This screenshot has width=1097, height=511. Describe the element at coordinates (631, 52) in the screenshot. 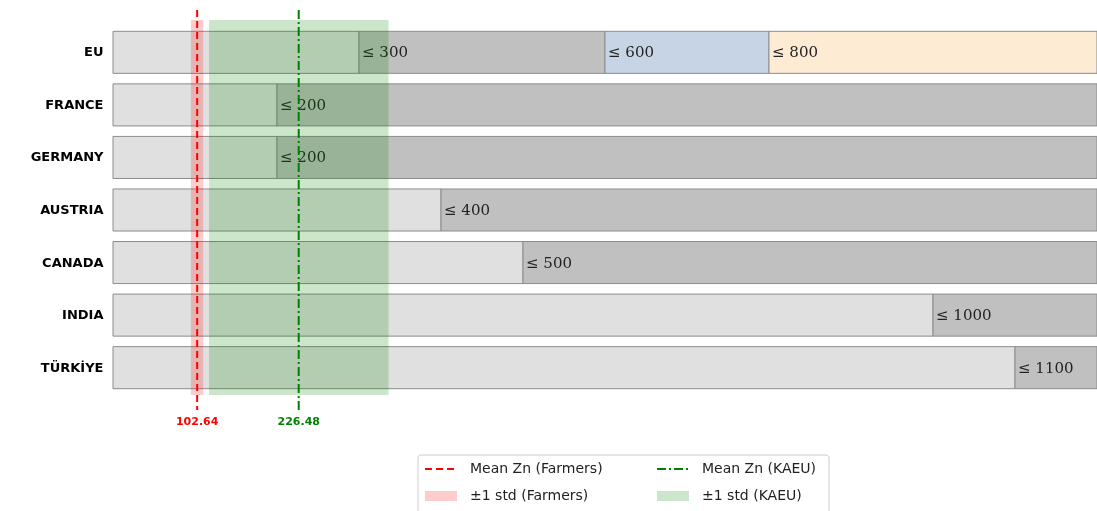

I see `data-label: ≤ 600` at that location.